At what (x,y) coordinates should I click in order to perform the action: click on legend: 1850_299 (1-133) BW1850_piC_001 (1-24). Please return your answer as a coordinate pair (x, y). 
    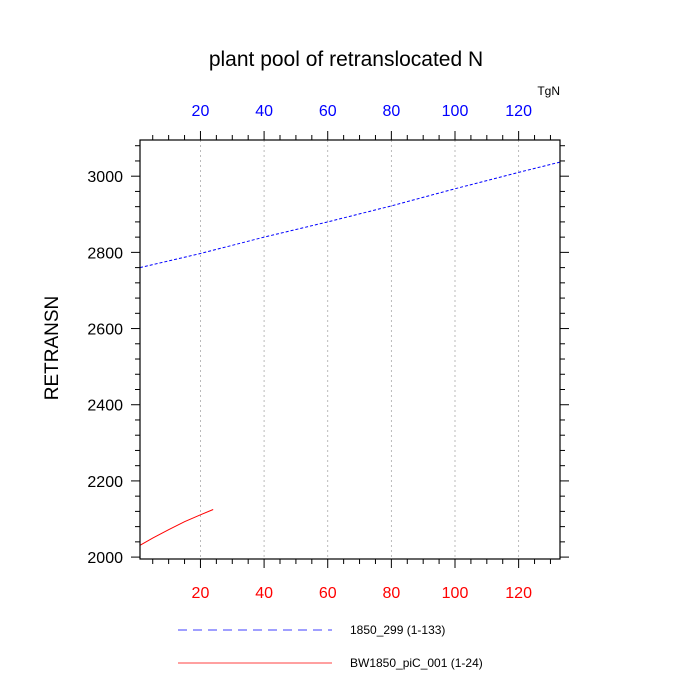
    Looking at the image, I should click on (330, 646).